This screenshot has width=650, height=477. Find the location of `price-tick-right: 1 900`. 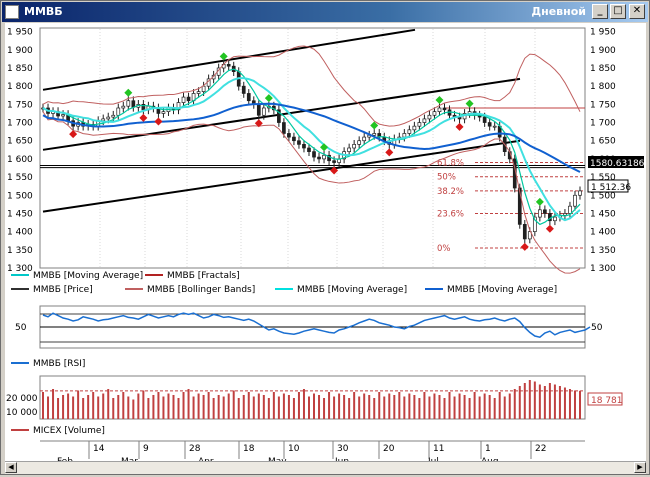

price-tick-right: 1 900 is located at coordinates (603, 51).